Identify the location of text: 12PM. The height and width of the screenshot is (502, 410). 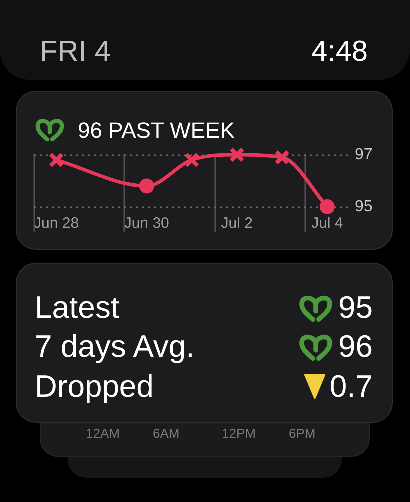
(239, 433).